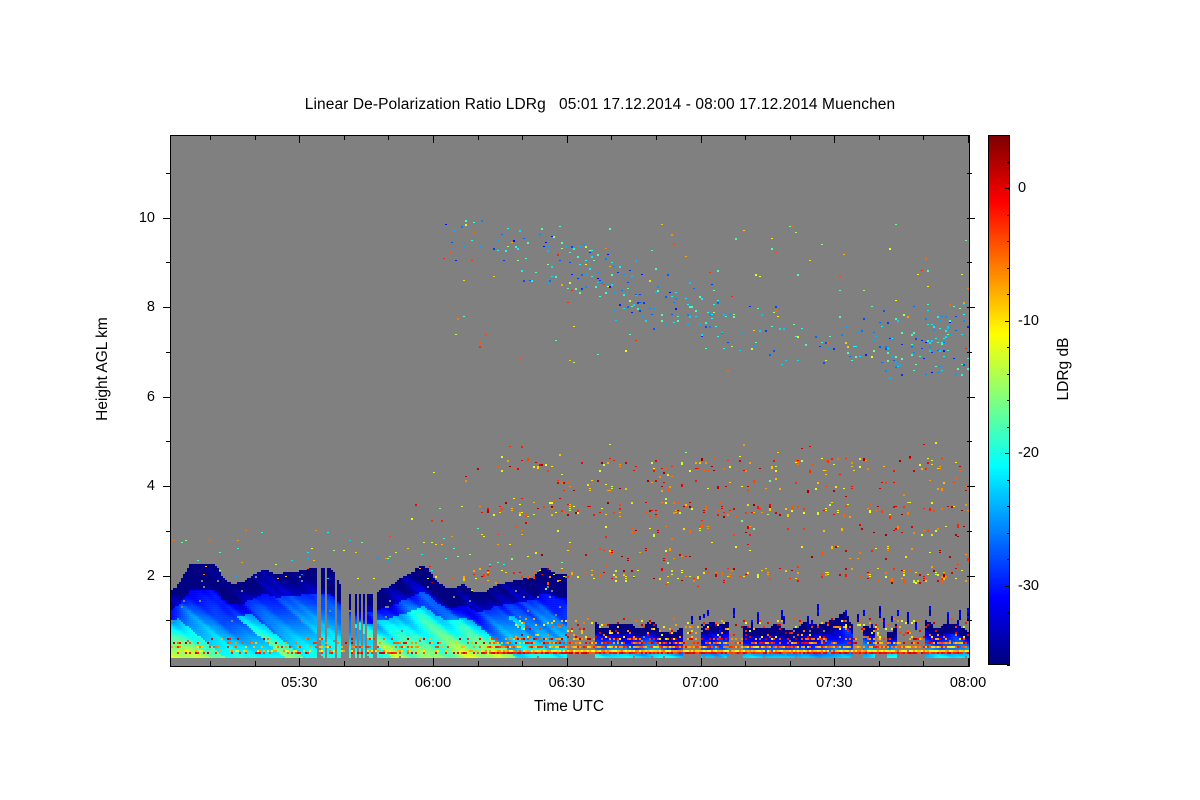 This screenshot has height=800, width=1200. I want to click on y-tick-label: 8, so click(150, 307).